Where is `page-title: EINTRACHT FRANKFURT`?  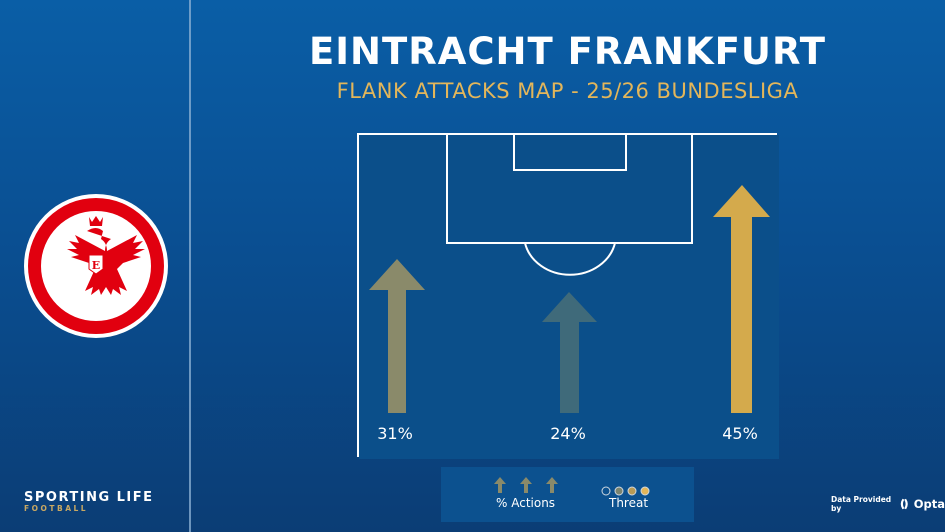 page-title: EINTRACHT FRANKFURT is located at coordinates (567, 51).